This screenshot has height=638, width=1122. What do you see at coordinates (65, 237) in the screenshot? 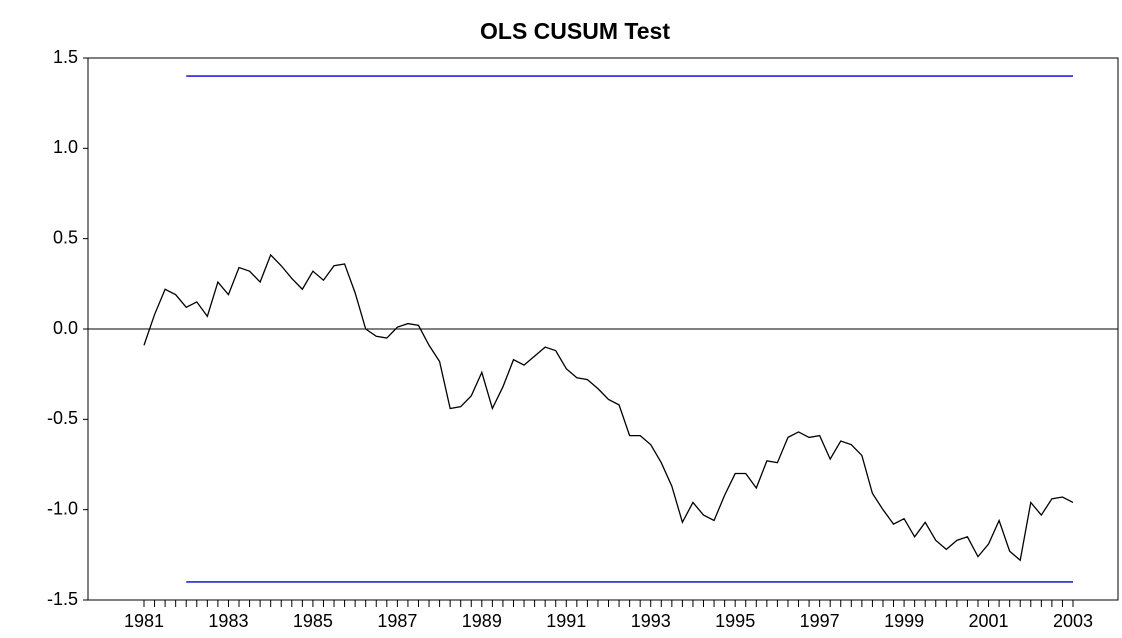
I see `y-tick-label: 0.5` at bounding box center [65, 237].